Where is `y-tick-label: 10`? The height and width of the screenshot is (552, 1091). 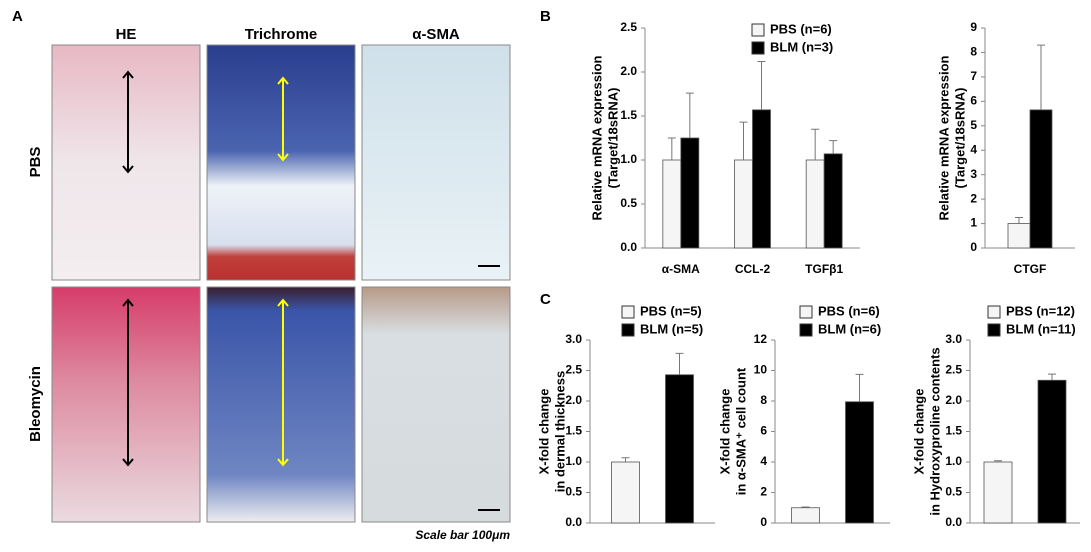
y-tick-label: 10 is located at coordinates (761, 370).